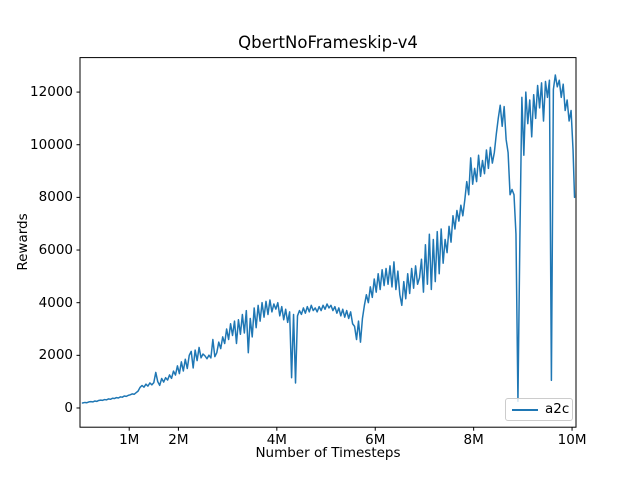 The width and height of the screenshot is (640, 480). Describe the element at coordinates (178, 439) in the screenshot. I see `x-tick-label-2M: 2M` at that location.